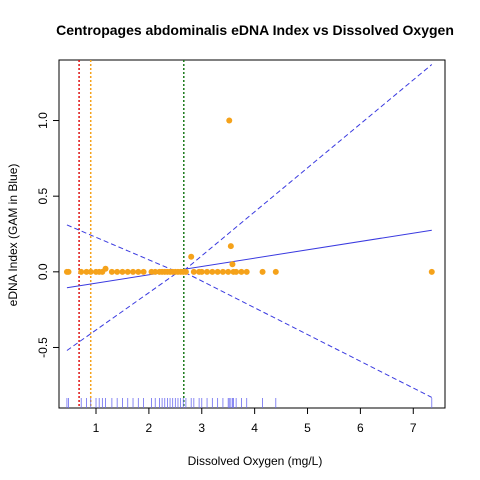  I want to click on x-tick-label: 4, so click(254, 428).